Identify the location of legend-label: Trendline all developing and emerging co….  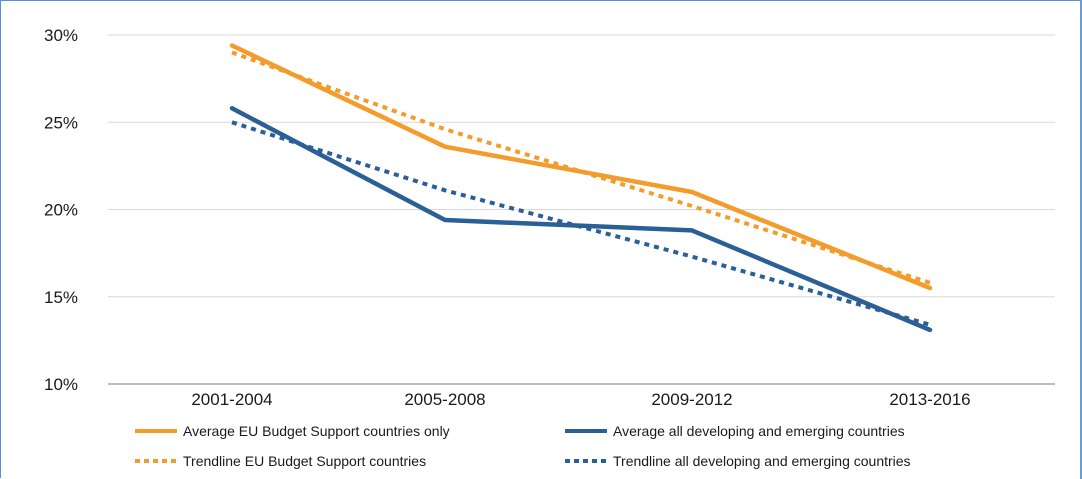
(762, 461).